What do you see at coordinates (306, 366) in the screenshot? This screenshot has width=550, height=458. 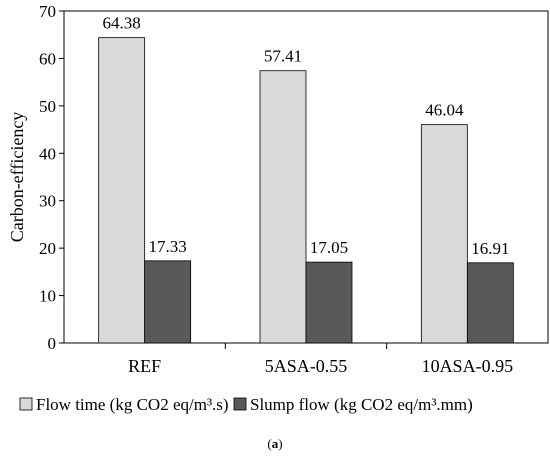 I see `x-tick-label: 5ASA-0.55` at bounding box center [306, 366].